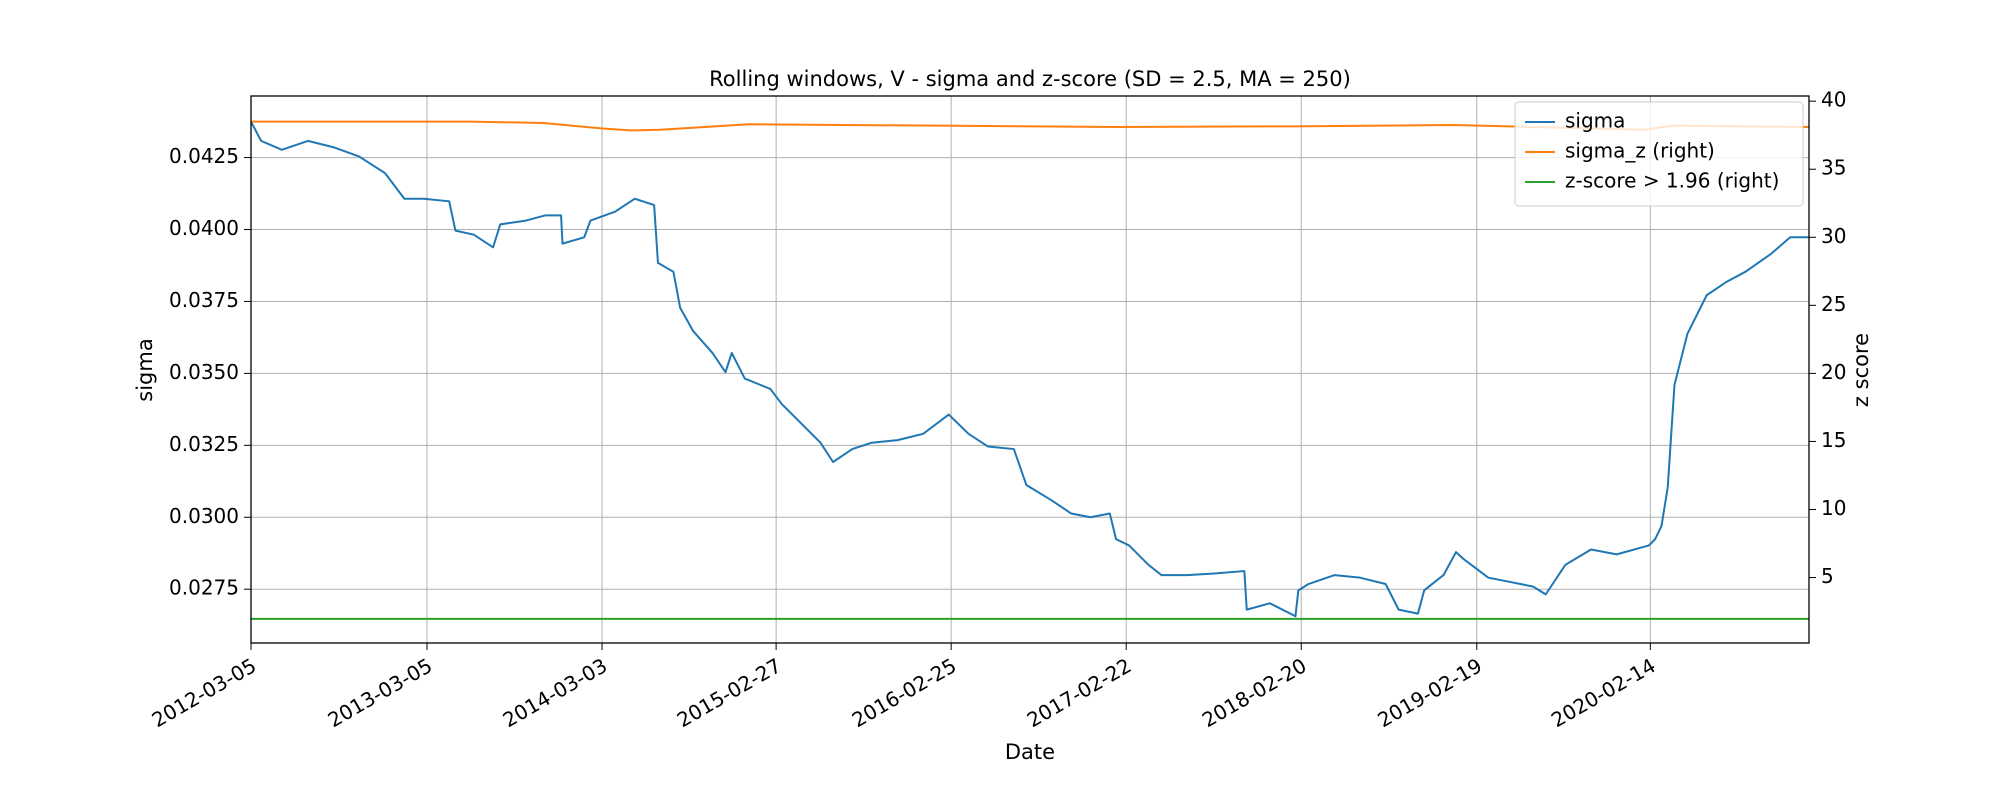 Image resolution: width=2000 pixels, height=800 pixels. Describe the element at coordinates (1672, 181) in the screenshot. I see `legend-label: z-score > 1.96 (right)` at that location.